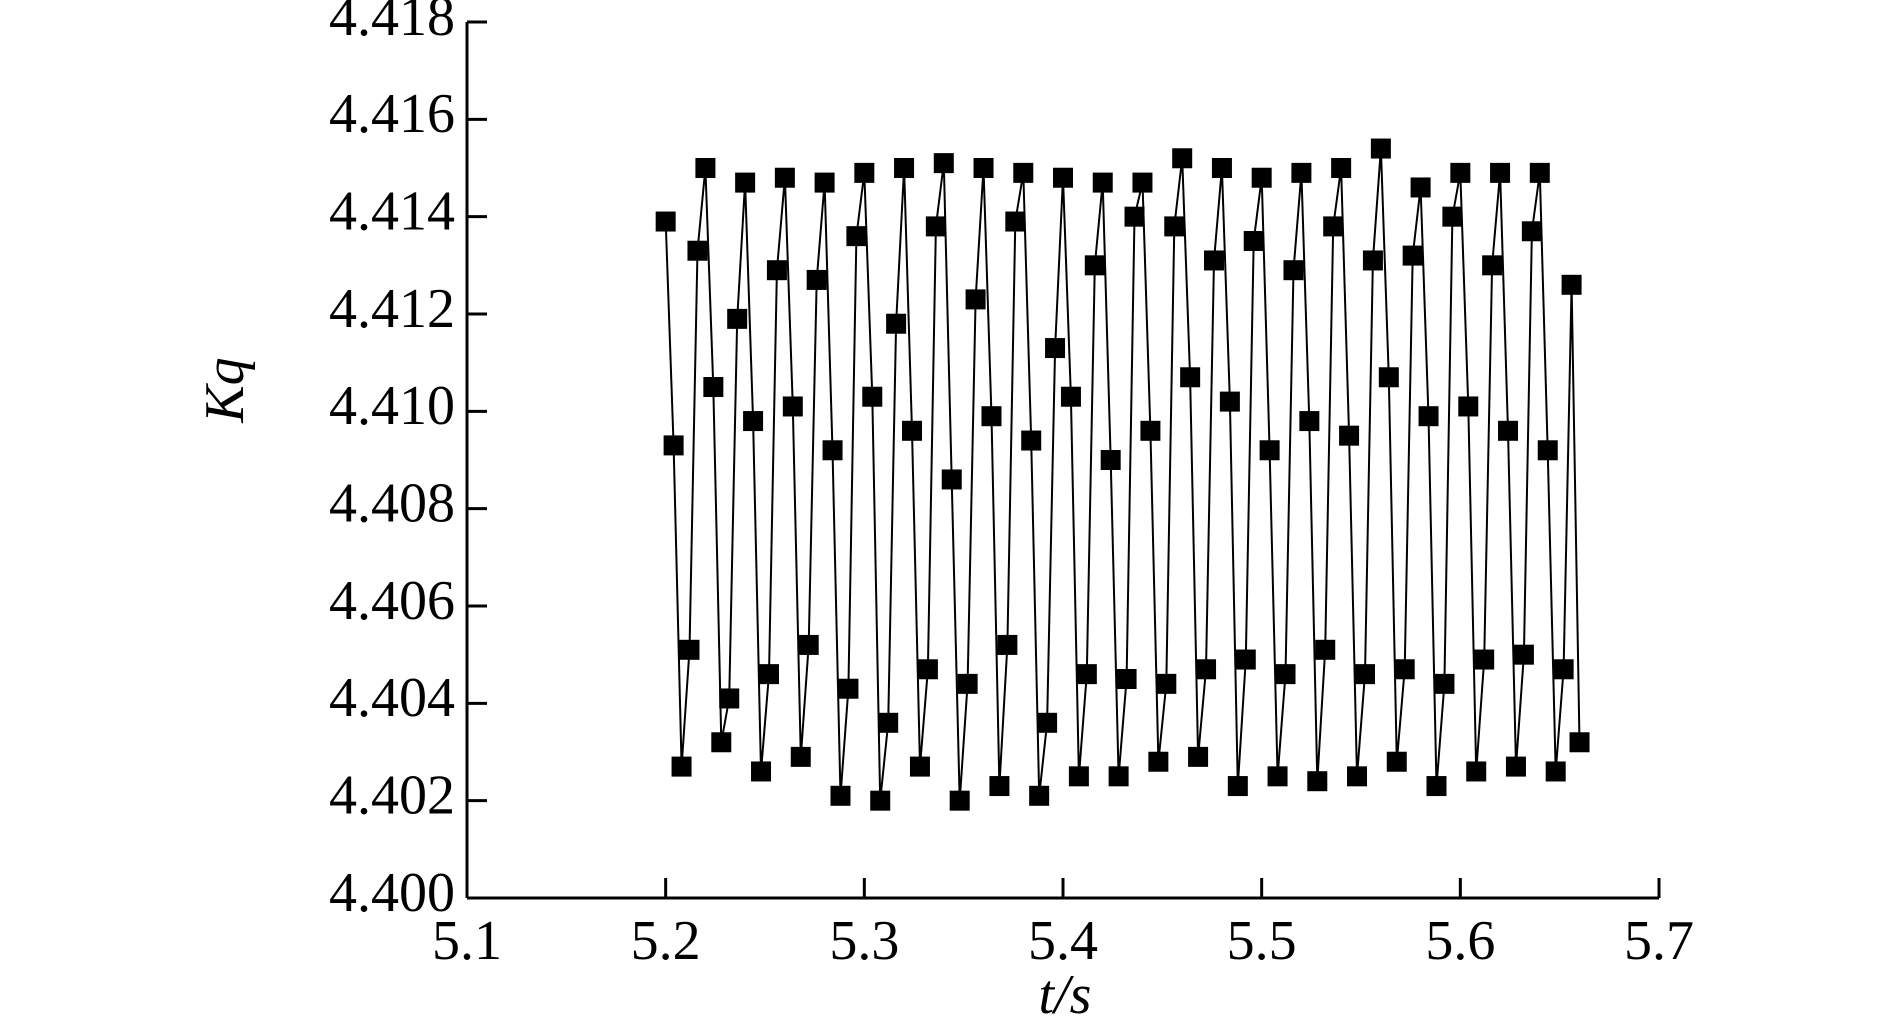 This screenshot has height=1024, width=1889. Describe the element at coordinates (1460, 941) in the screenshot. I see `x-tick-label: 5.6` at that location.